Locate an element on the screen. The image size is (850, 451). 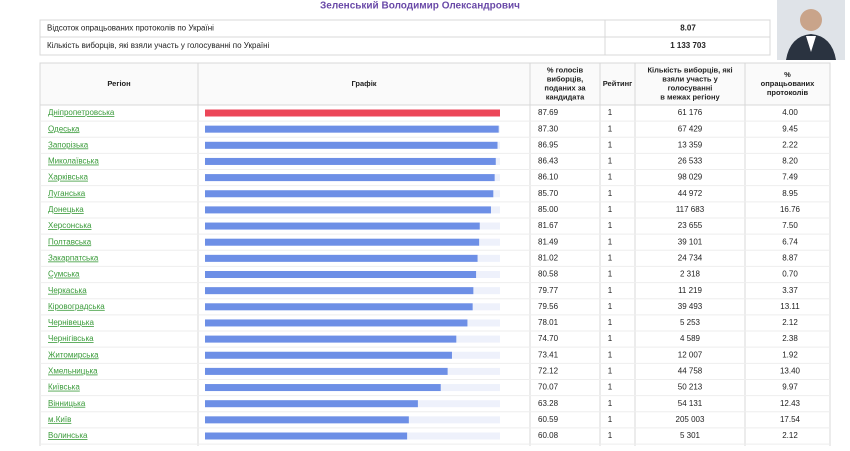
candidate-name: Зеленський Володимир Олександрович is located at coordinates (420, 6).